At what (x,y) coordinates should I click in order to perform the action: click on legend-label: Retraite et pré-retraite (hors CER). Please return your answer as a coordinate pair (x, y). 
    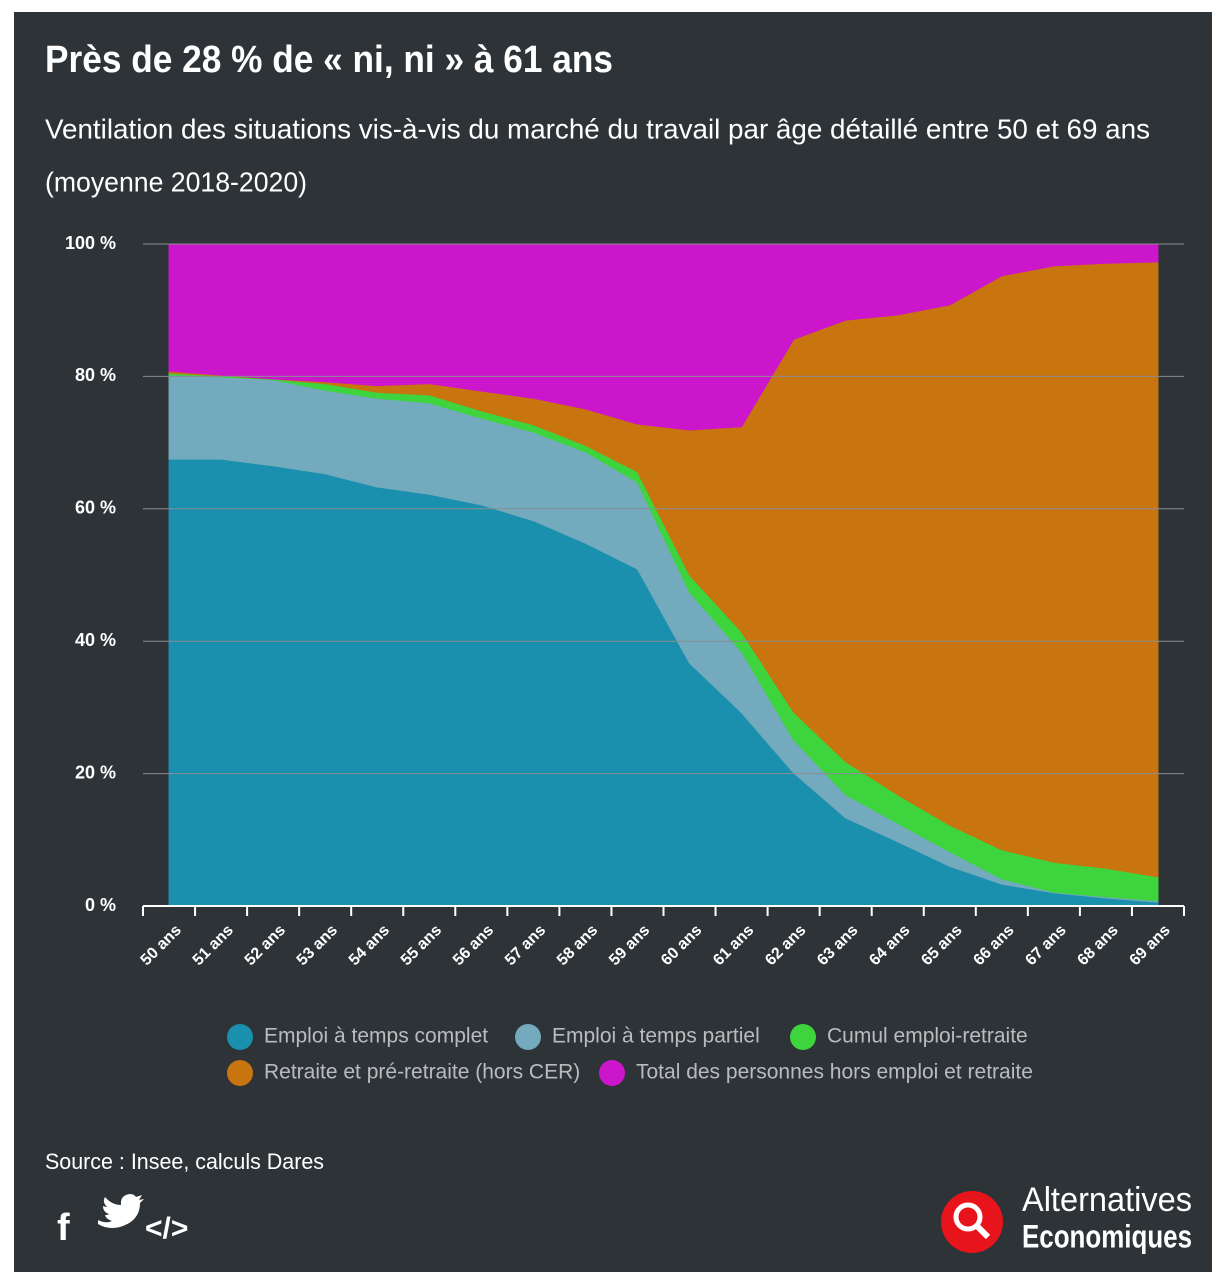
    Looking at the image, I should click on (422, 1072).